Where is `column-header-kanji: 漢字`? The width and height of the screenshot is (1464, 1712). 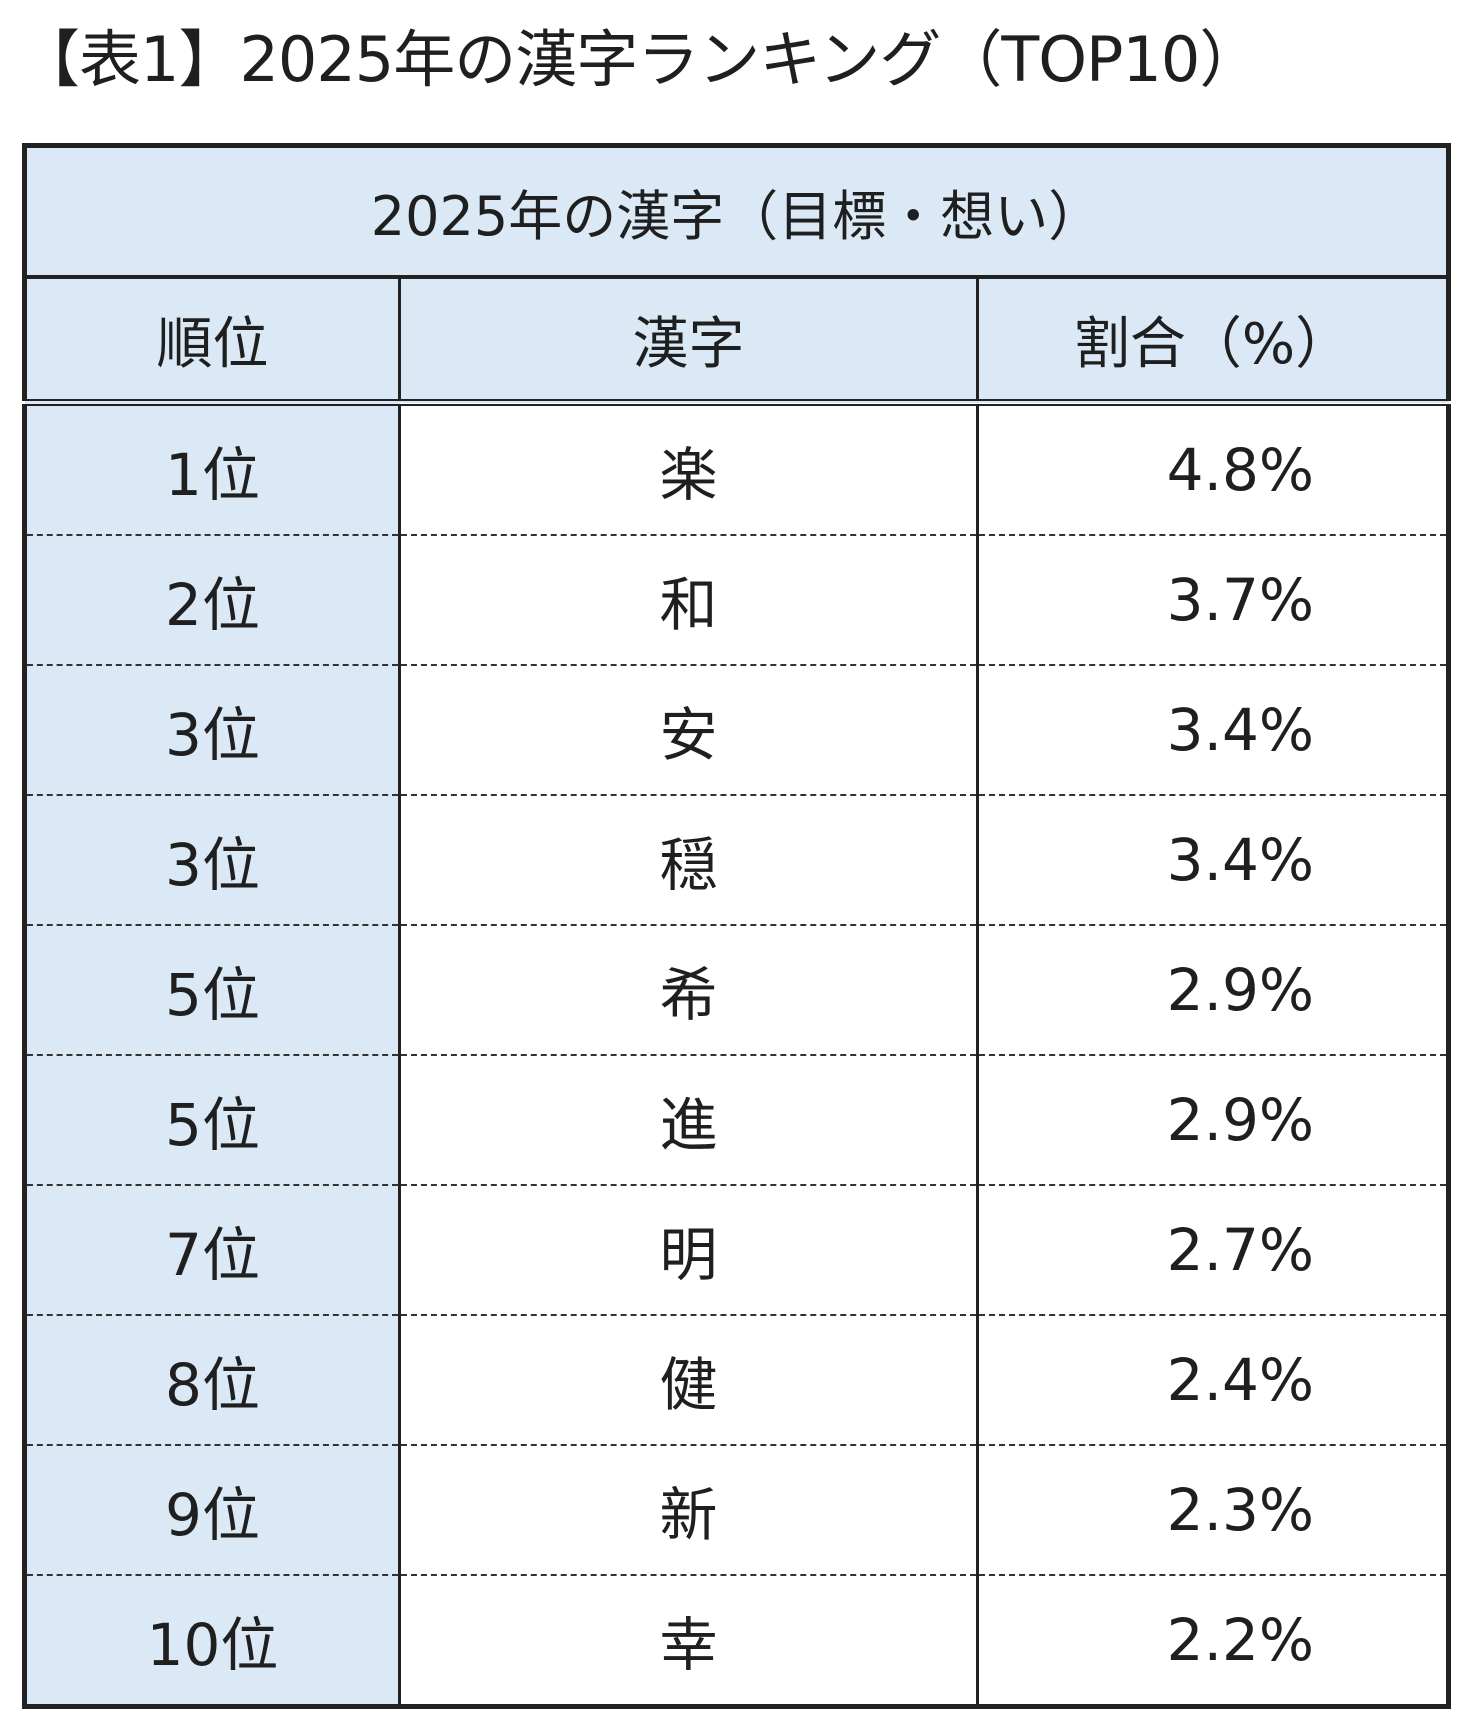
column-header-kanji: 漢字 is located at coordinates (688, 341).